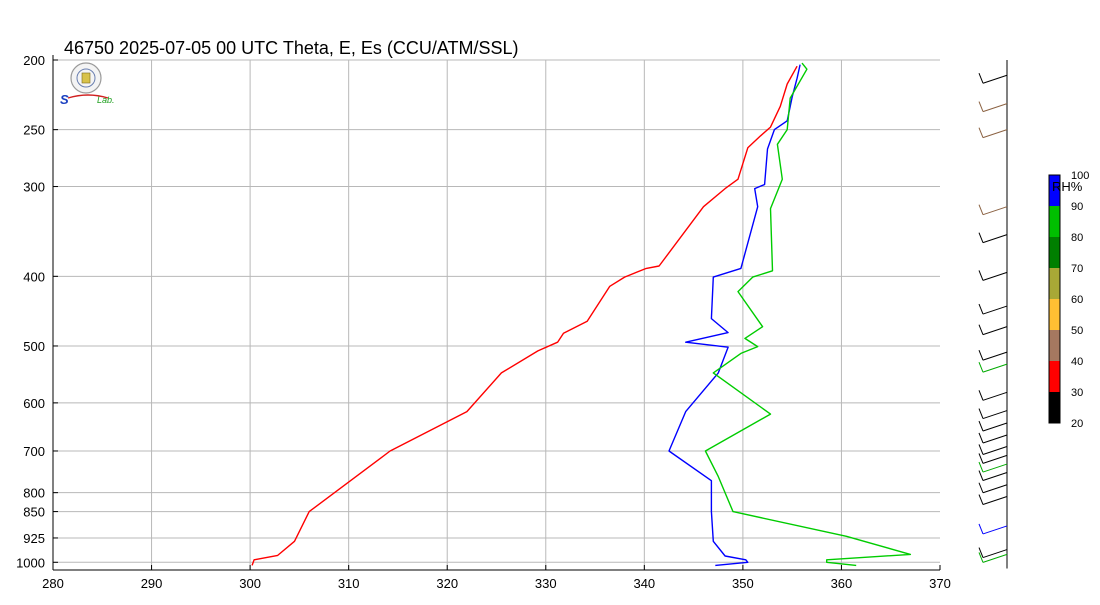  Describe the element at coordinates (34, 512) in the screenshot. I see `y-tick-label: 850` at that location.